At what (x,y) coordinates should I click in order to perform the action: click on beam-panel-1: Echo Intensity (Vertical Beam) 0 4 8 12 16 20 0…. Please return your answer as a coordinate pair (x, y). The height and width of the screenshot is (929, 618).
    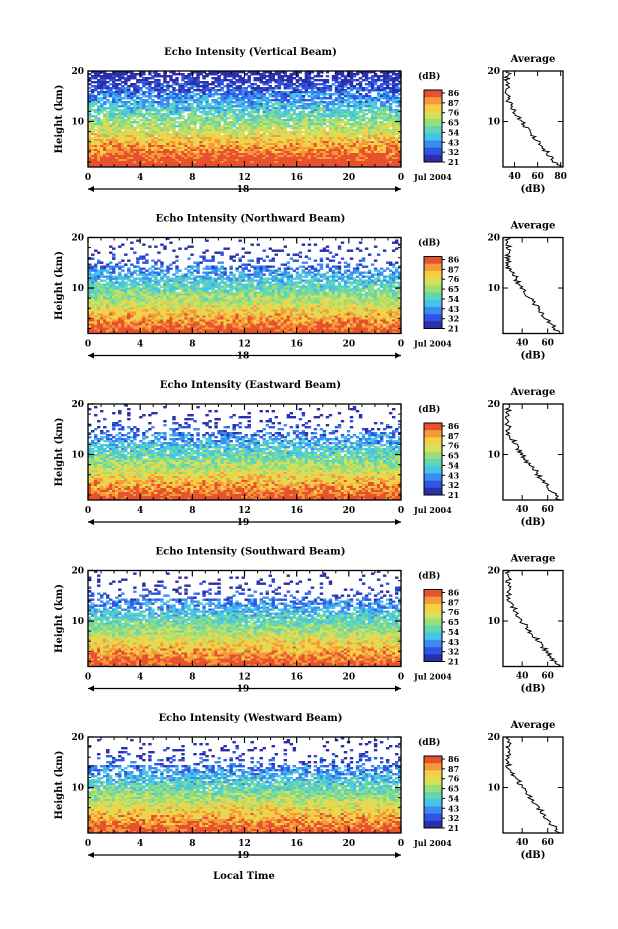
    Looking at the image, I should click on (310, 121).